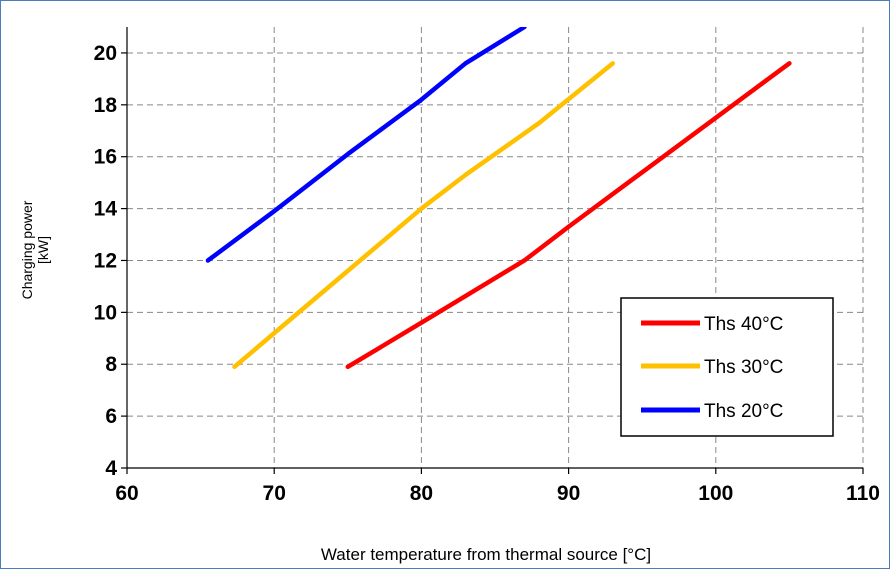  What do you see at coordinates (27, 249) in the screenshot?
I see `y-axis-title-line1: Charging power` at bounding box center [27, 249].